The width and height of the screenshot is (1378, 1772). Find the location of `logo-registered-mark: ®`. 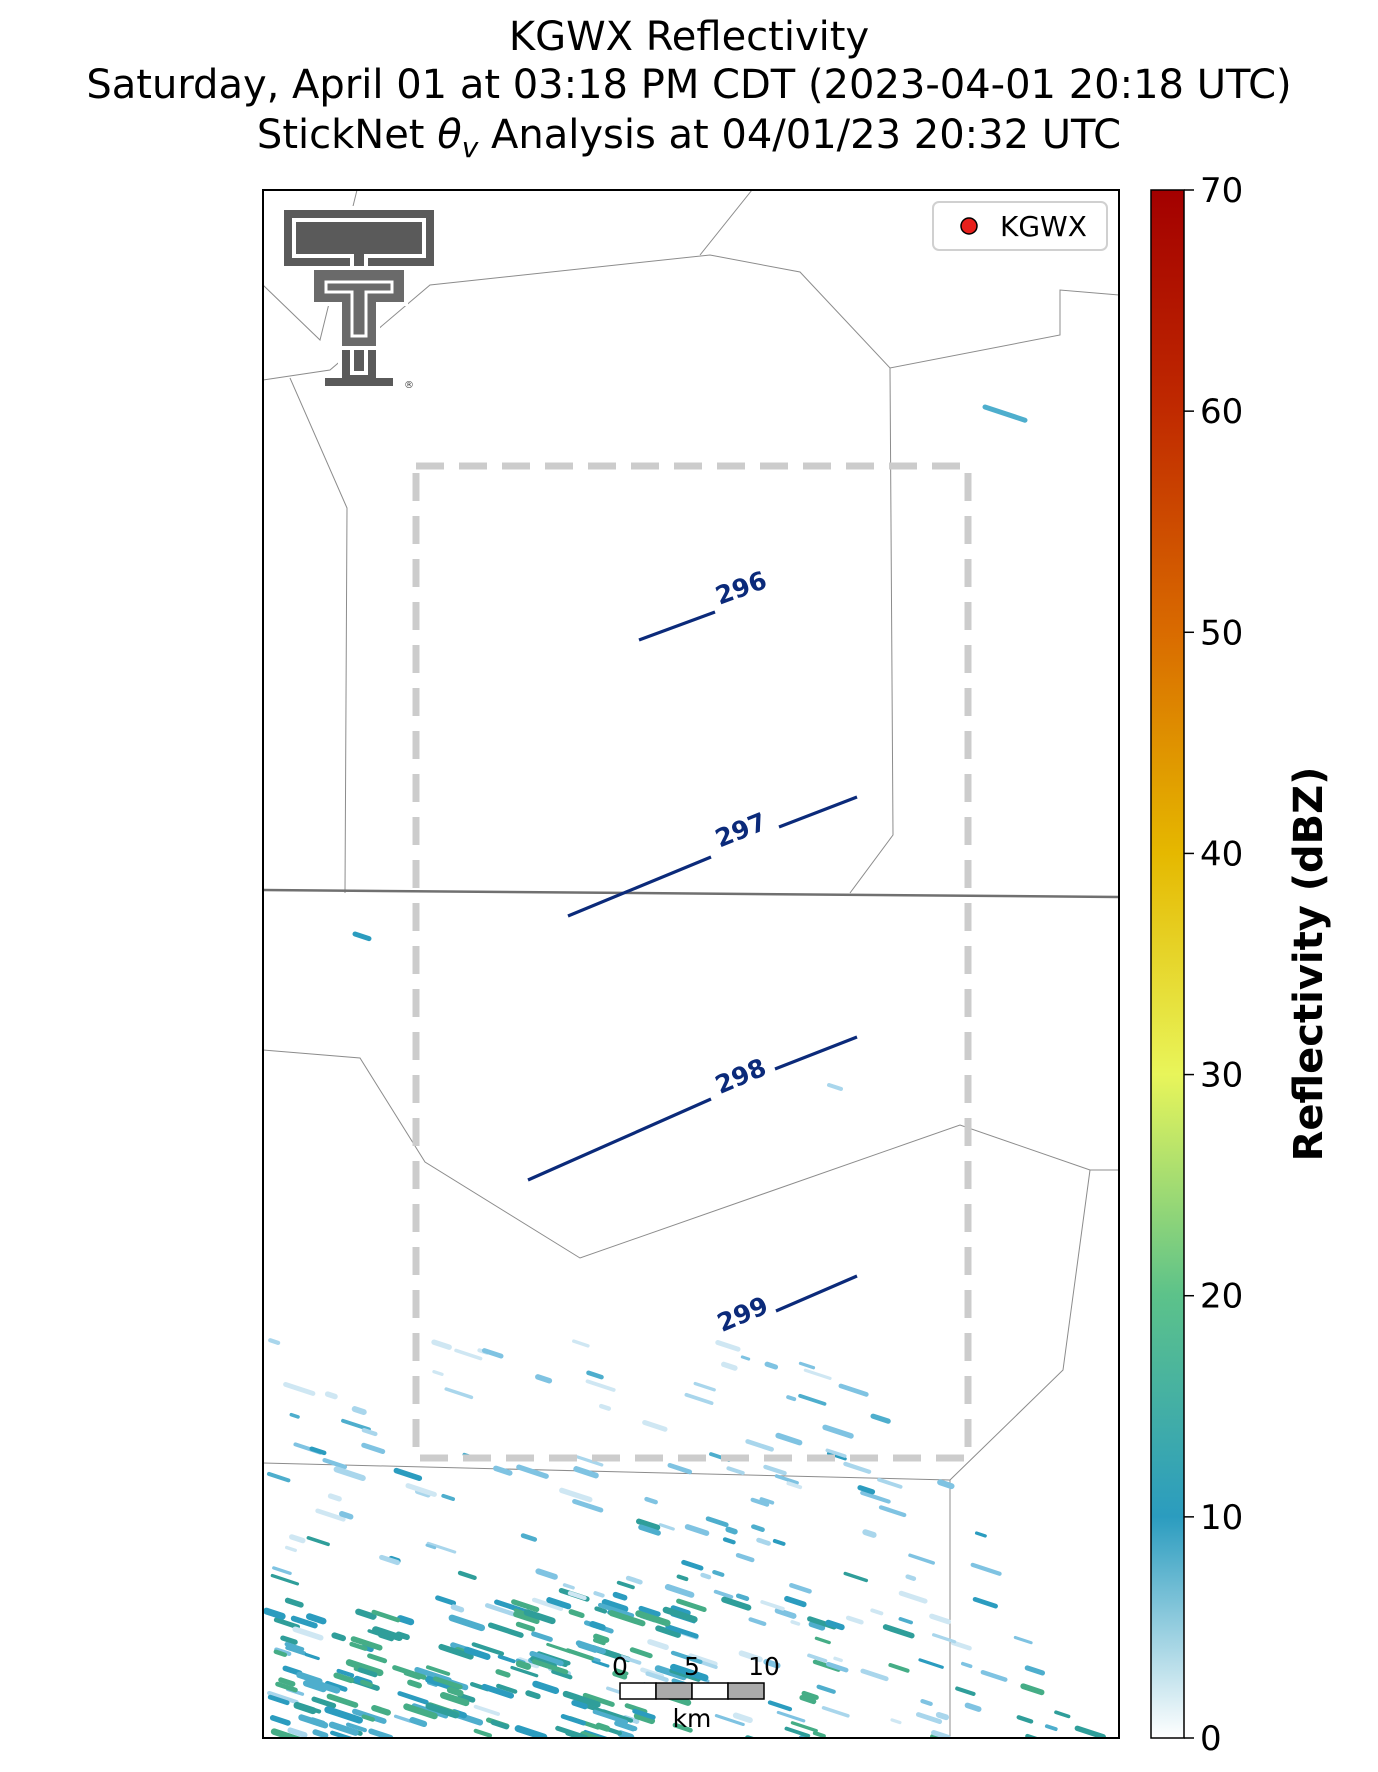

logo-registered-mark: ® is located at coordinates (409, 385).